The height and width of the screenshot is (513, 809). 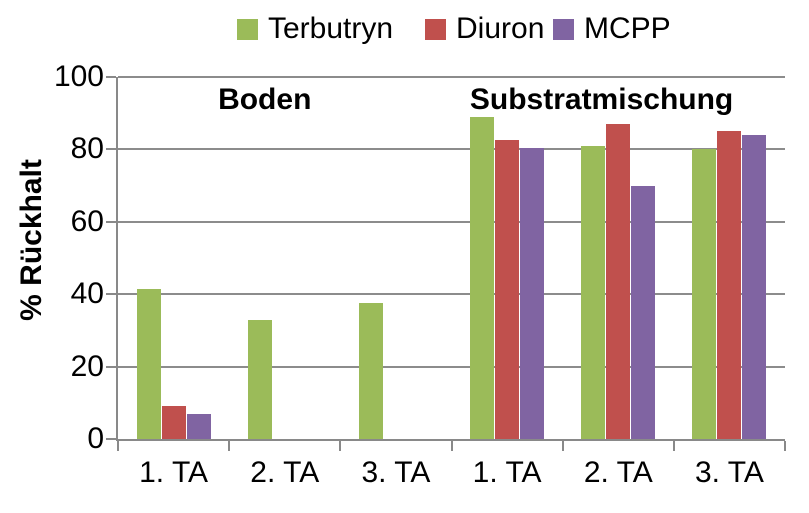 I want to click on x-axis-line, so click(x=450, y=440).